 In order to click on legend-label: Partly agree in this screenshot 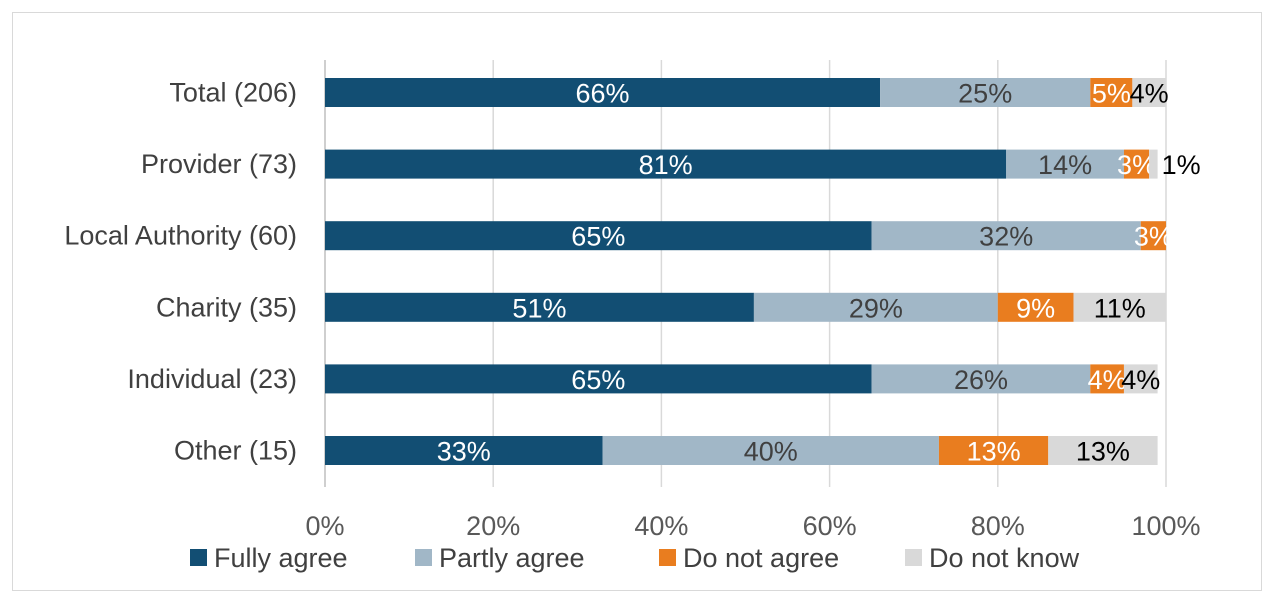, I will do `click(512, 558)`.